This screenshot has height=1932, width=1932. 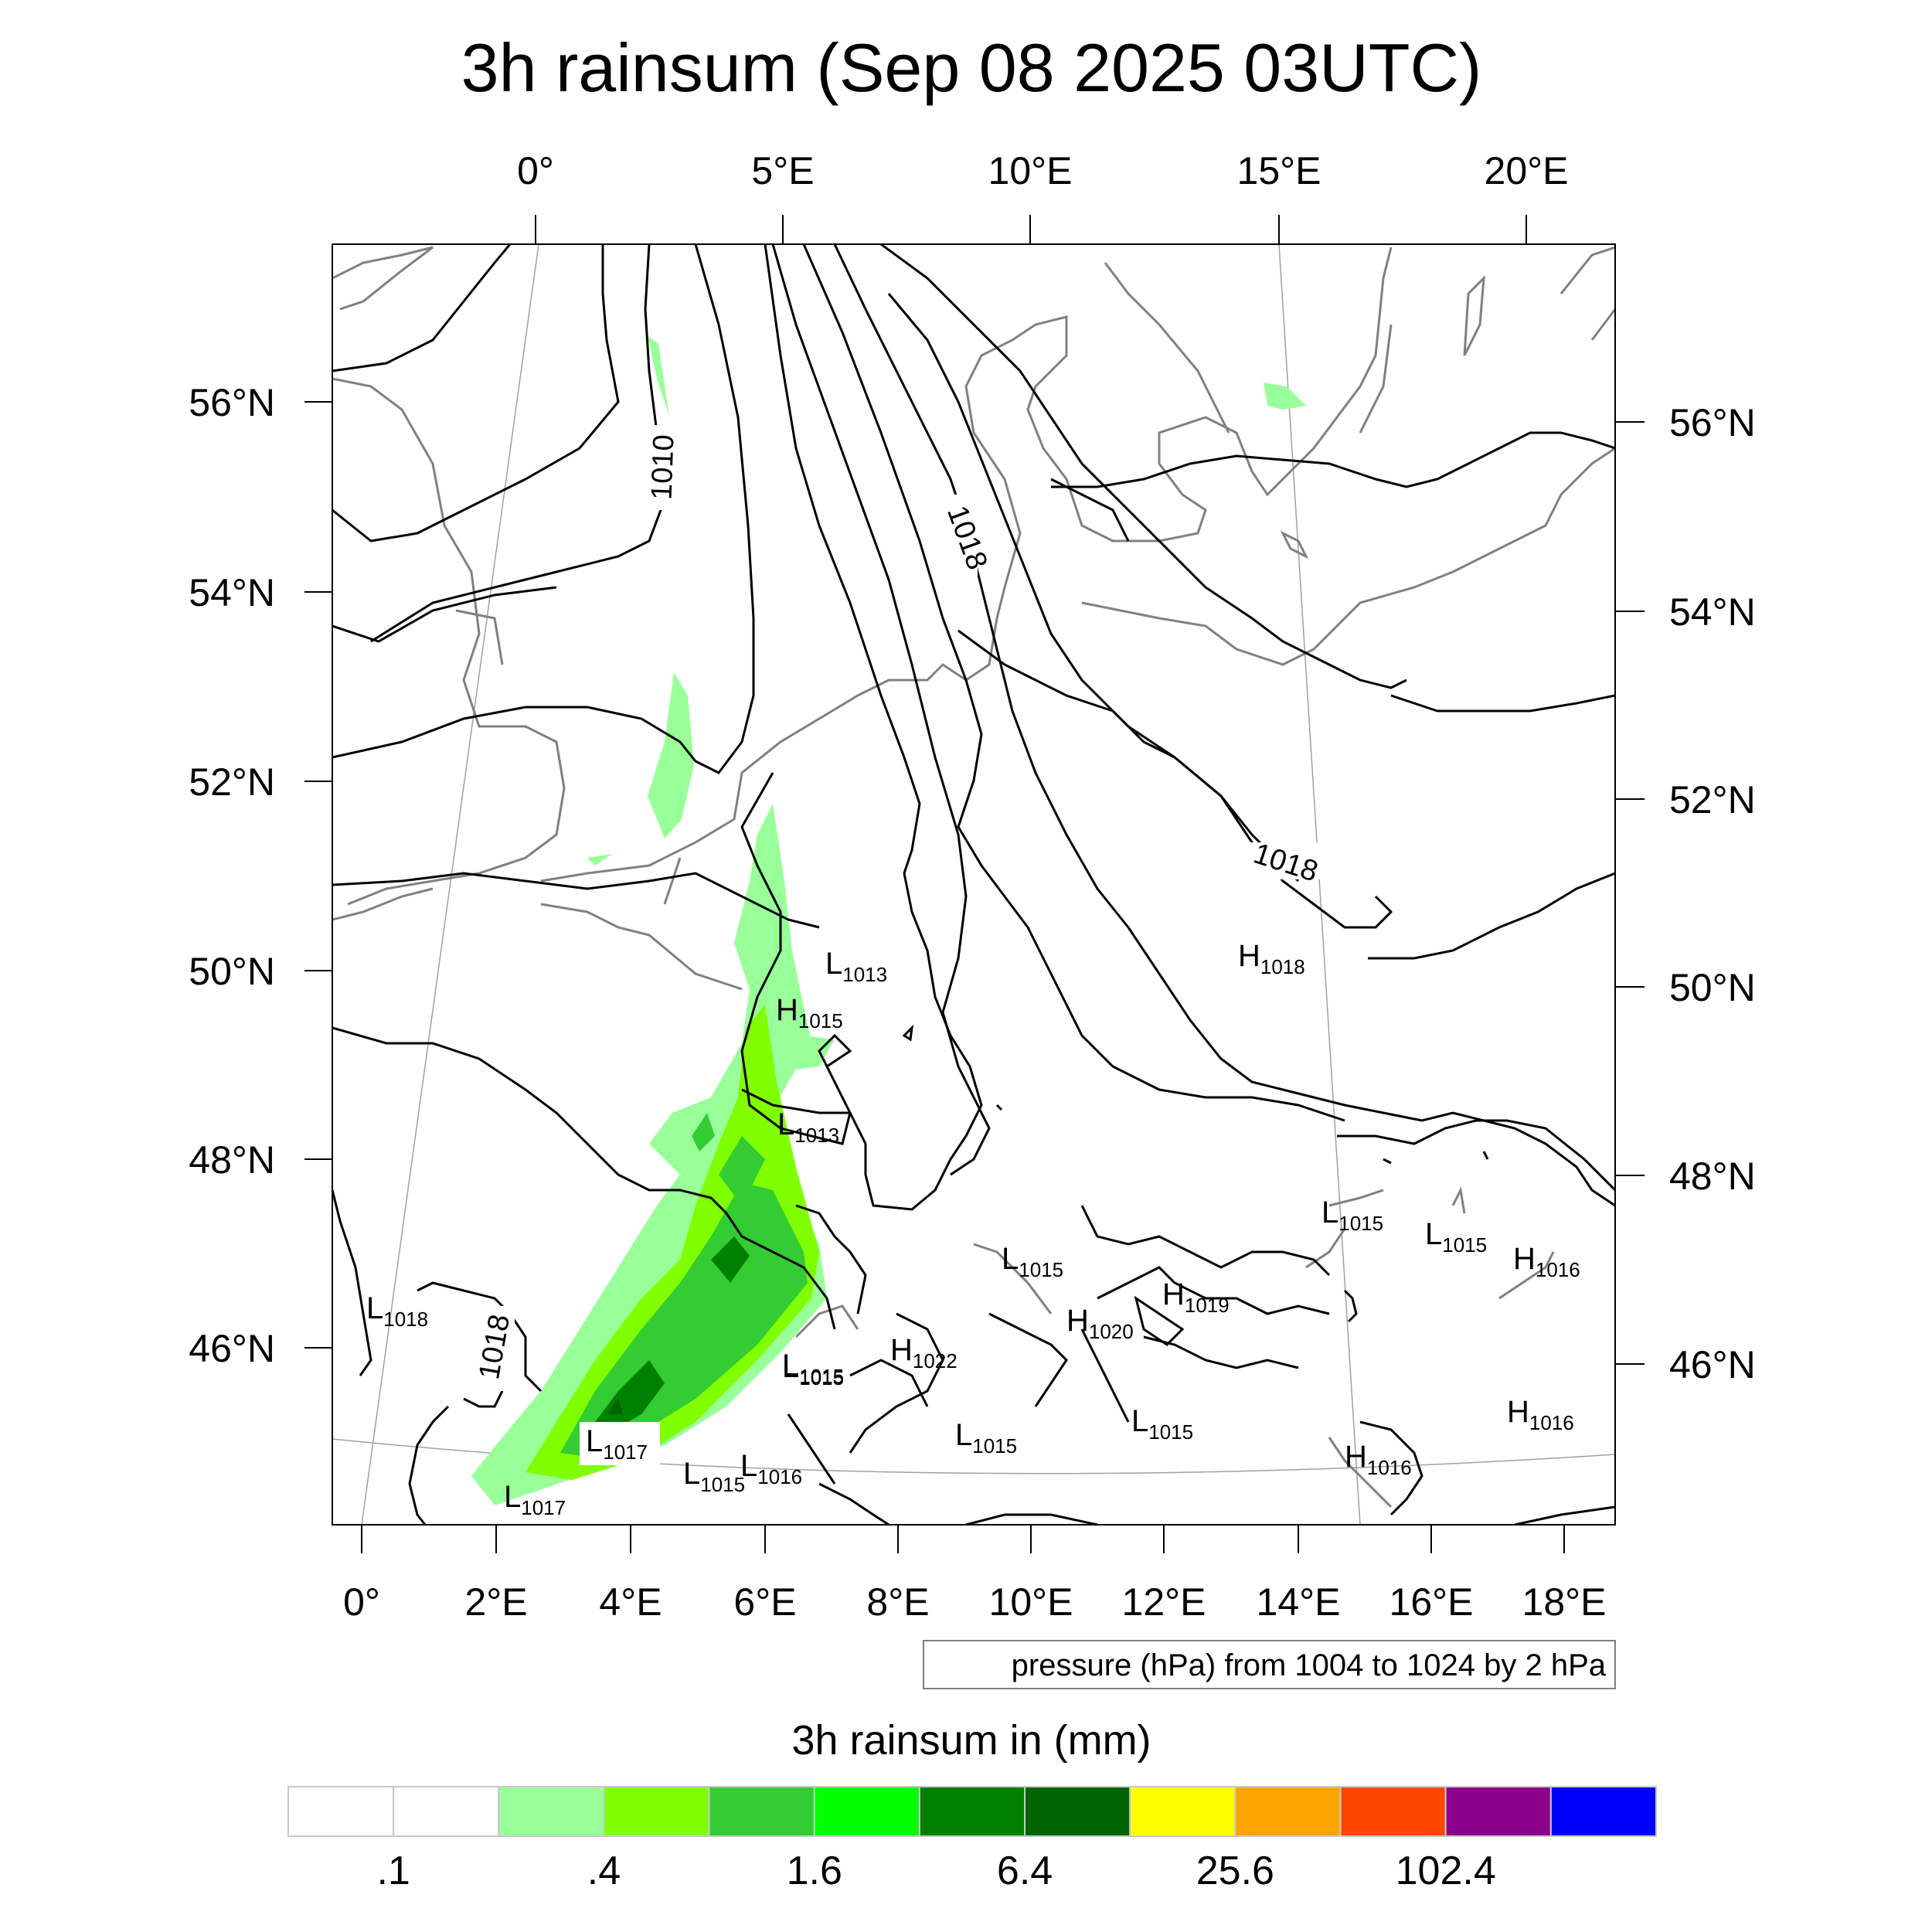 I want to click on left-lat-axis, so click(x=318, y=875).